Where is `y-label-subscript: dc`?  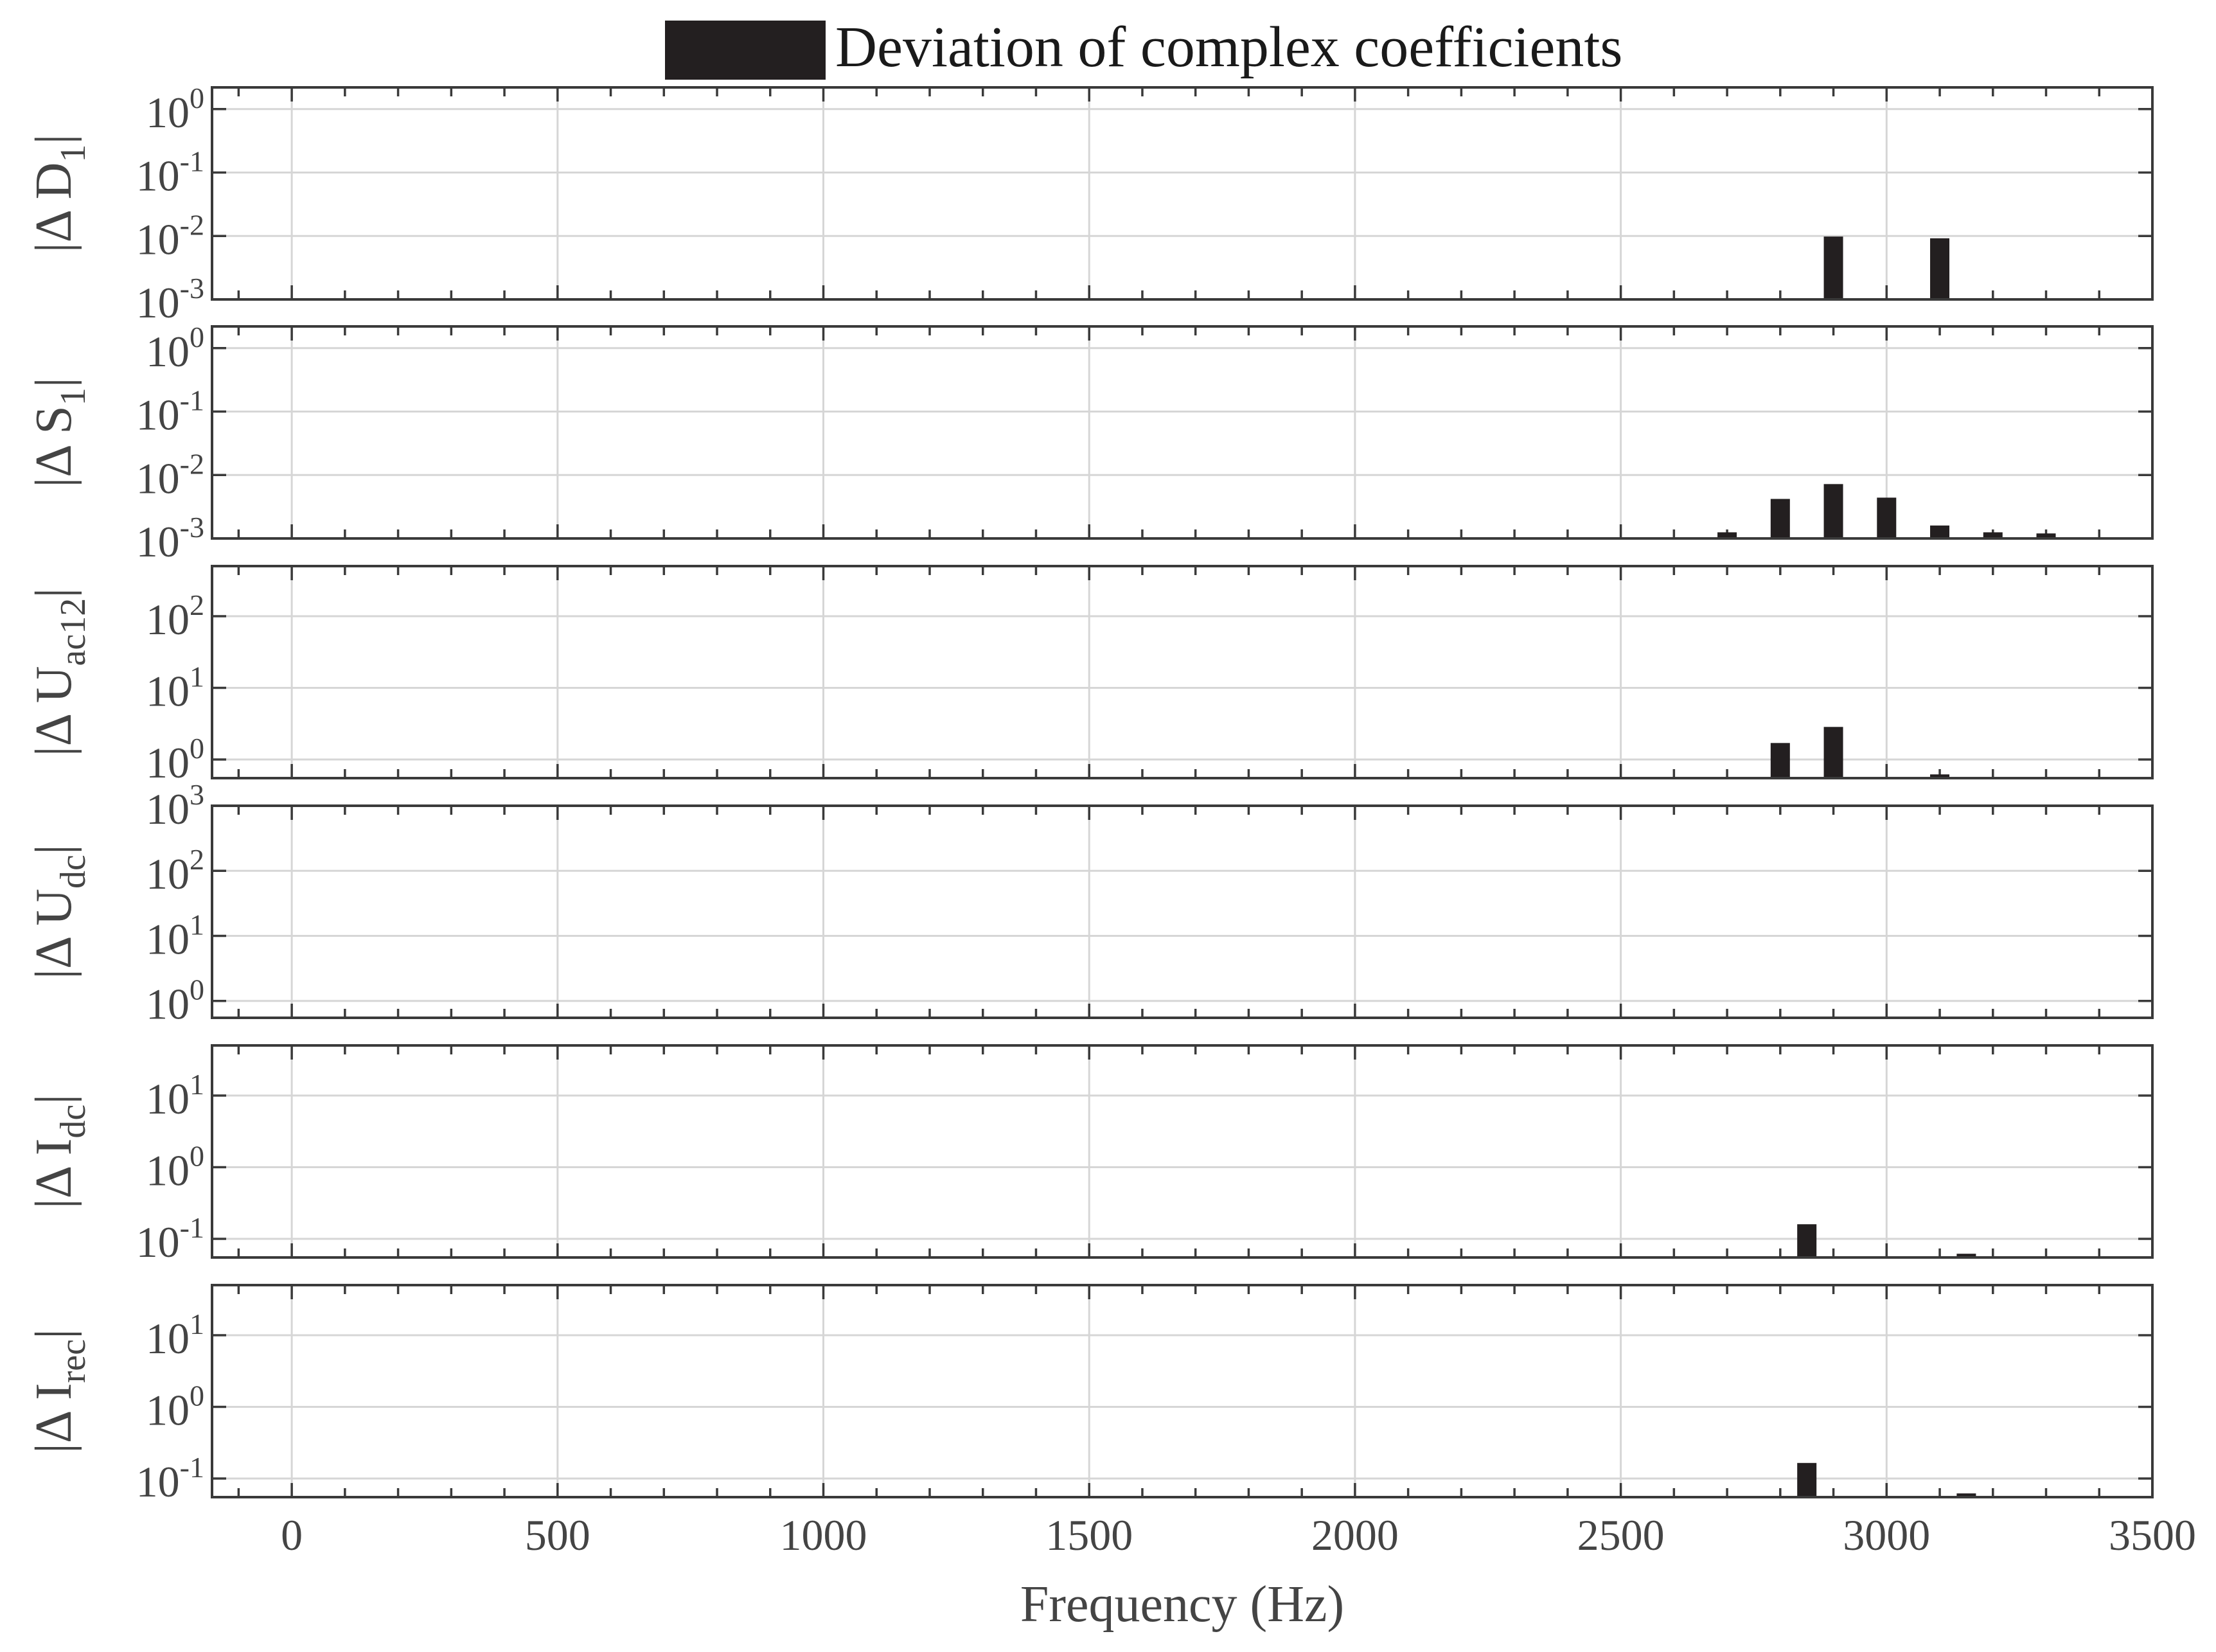
y-label-subscript: dc is located at coordinates (73, 872).